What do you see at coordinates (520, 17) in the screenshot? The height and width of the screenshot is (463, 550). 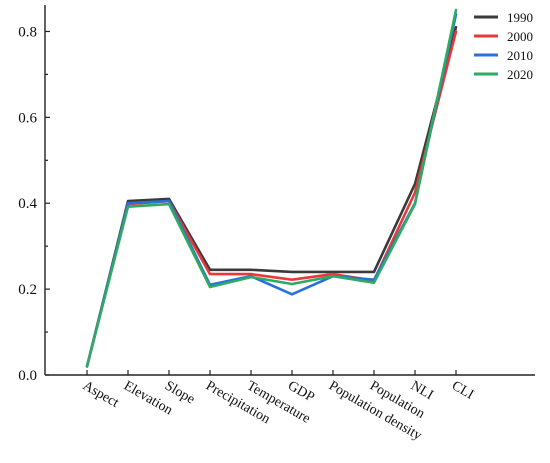 I see `legend-label-1990: 1990` at bounding box center [520, 17].